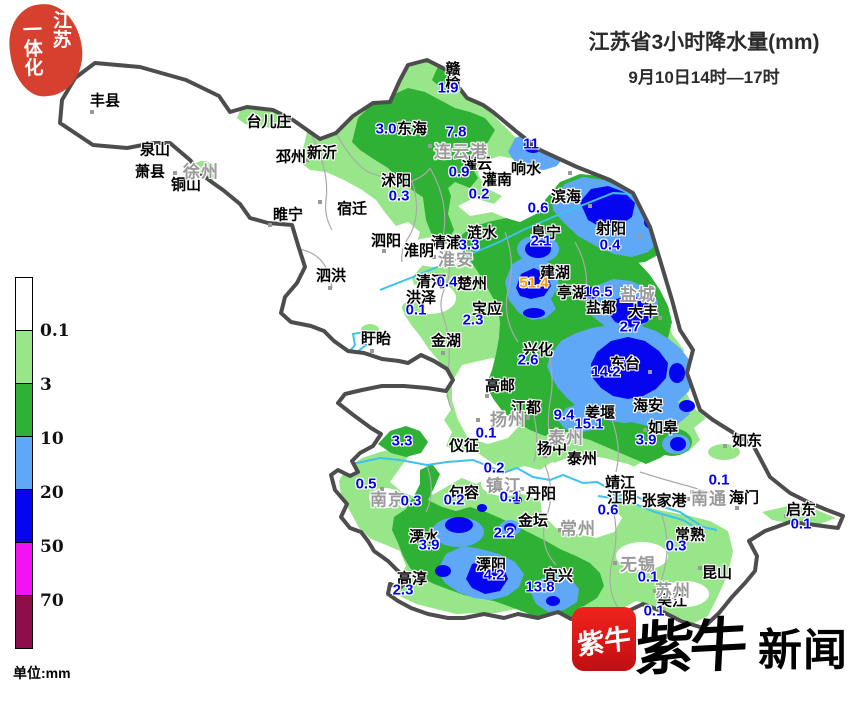 This screenshot has width=849, height=706. I want to click on map-title-block: 江苏省3小时降水量(mm) 9月10日14时—17时, so click(703, 57).